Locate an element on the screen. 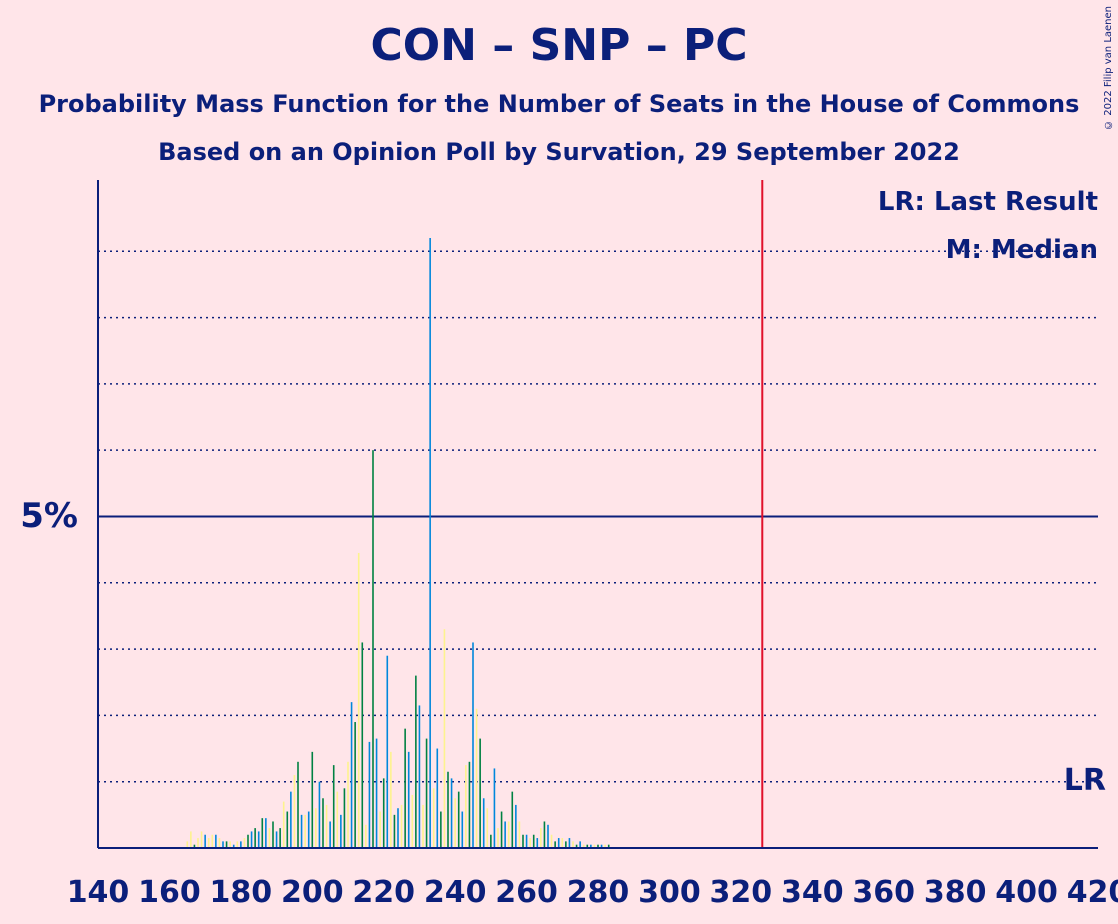 Image resolution: width=1118 pixels, height=924 pixels. x-tick-label-360: 360 is located at coordinates (883, 892).